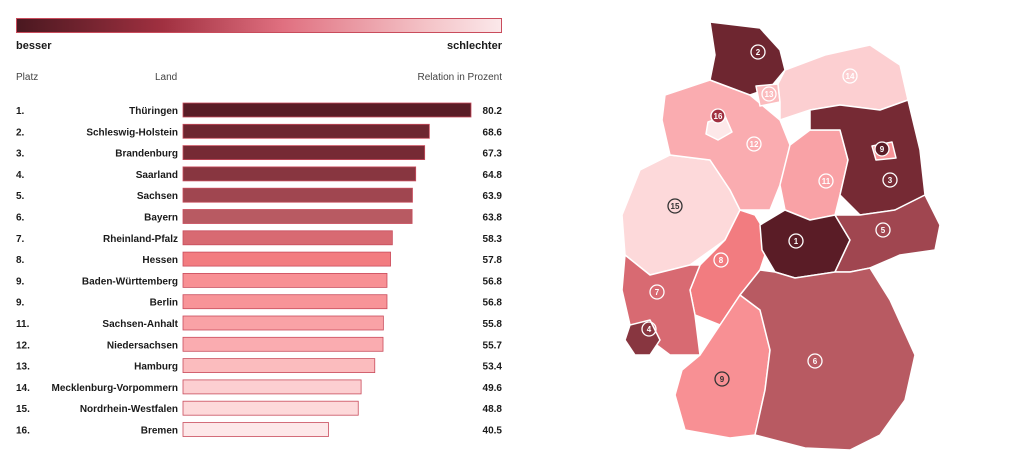  What do you see at coordinates (721, 260) in the screenshot?
I see `marker-label: 8` at bounding box center [721, 260].